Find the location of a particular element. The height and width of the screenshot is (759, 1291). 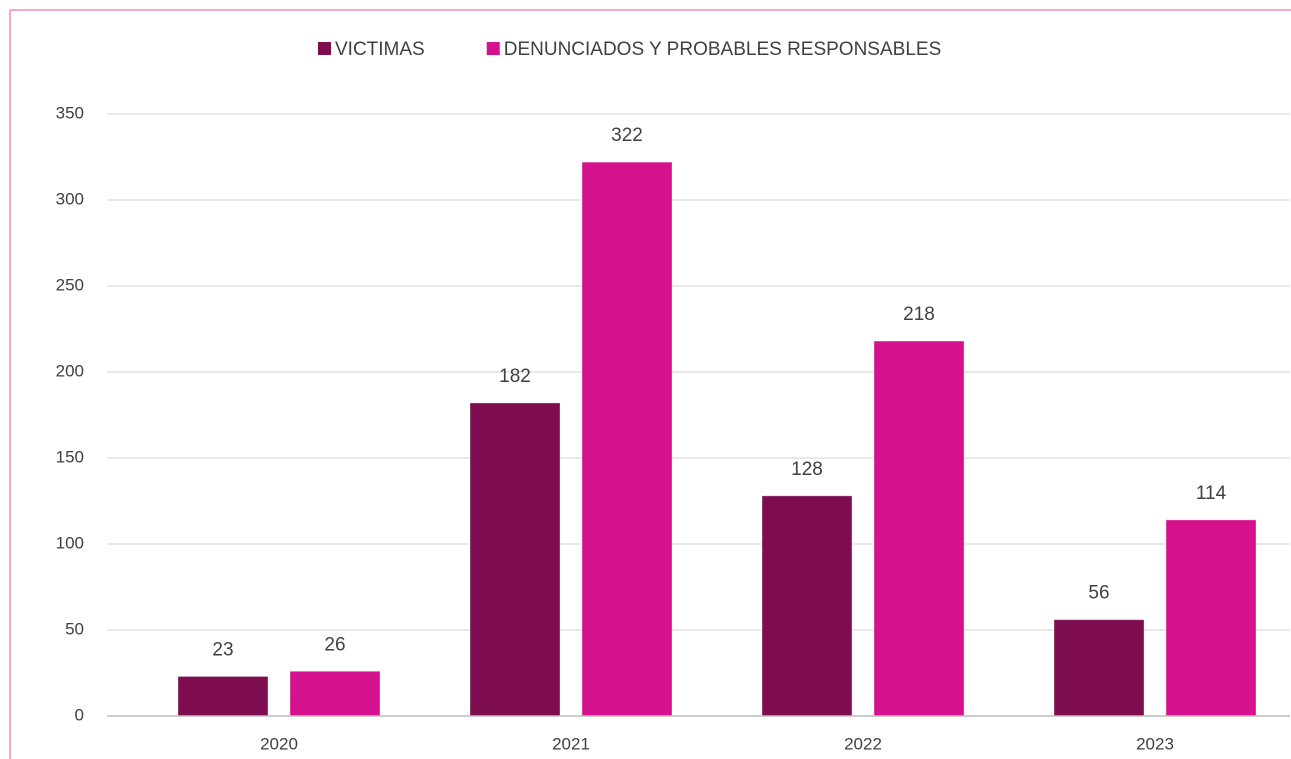

y-tick-label: 50 is located at coordinates (74, 628).